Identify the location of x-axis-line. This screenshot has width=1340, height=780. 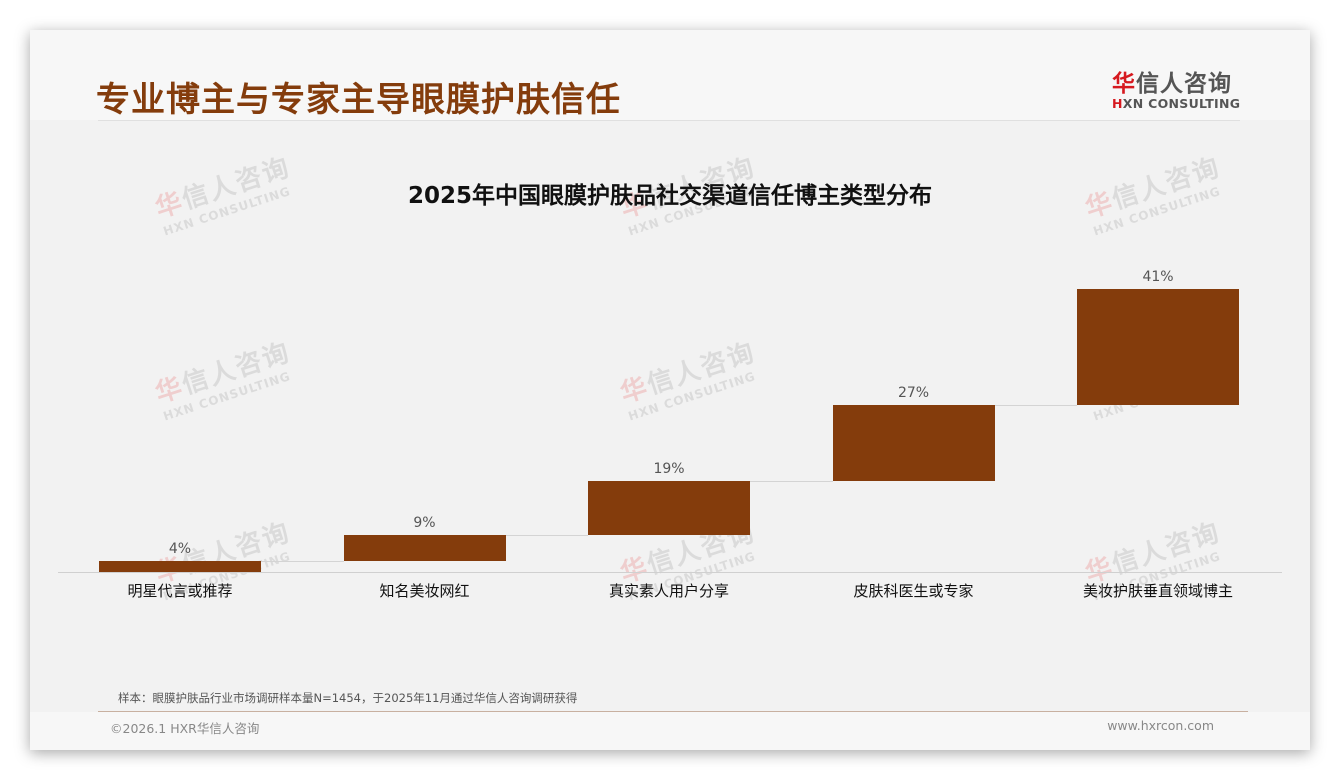
(670, 572).